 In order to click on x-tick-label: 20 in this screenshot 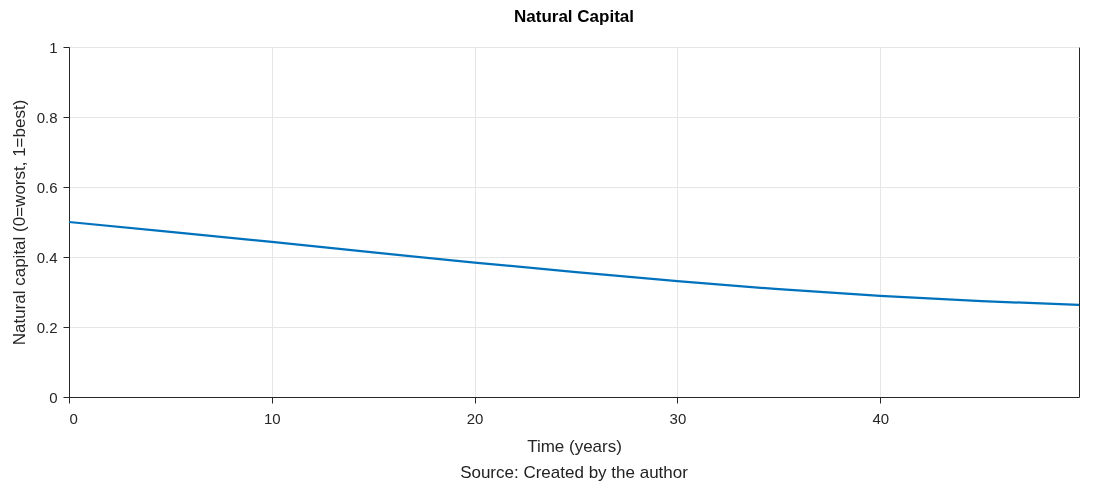, I will do `click(475, 418)`.